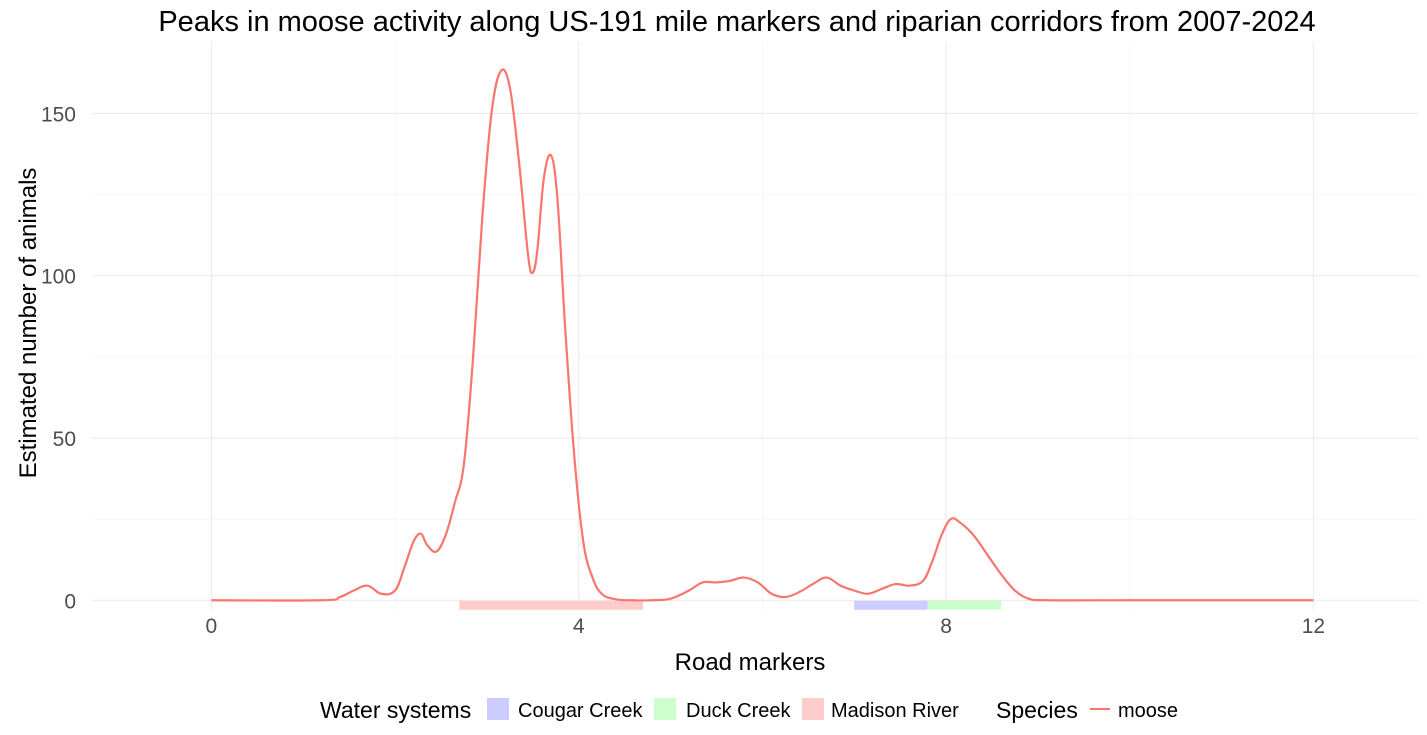  What do you see at coordinates (891, 605) in the screenshot?
I see `band-cougar-creek` at bounding box center [891, 605].